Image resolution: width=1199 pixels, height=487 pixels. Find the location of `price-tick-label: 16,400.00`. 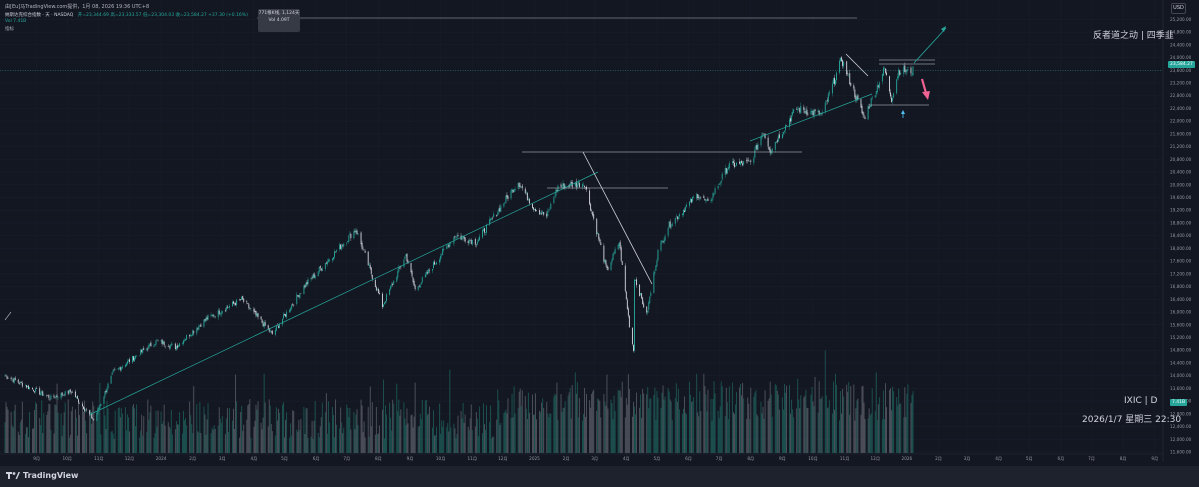

price-tick-label: 16,400.00 is located at coordinates (1181, 299).